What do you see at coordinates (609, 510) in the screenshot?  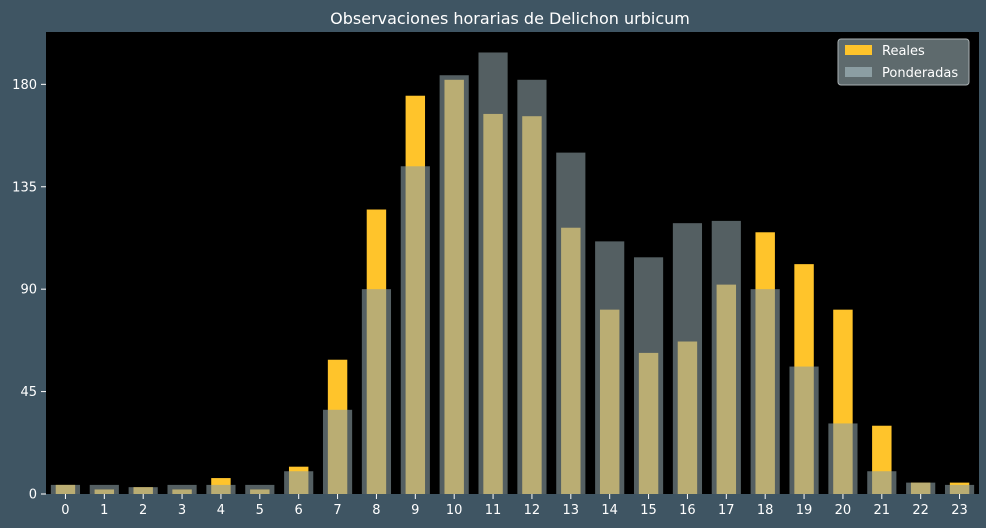 I see `x-tick-label-14: 14` at bounding box center [609, 510].